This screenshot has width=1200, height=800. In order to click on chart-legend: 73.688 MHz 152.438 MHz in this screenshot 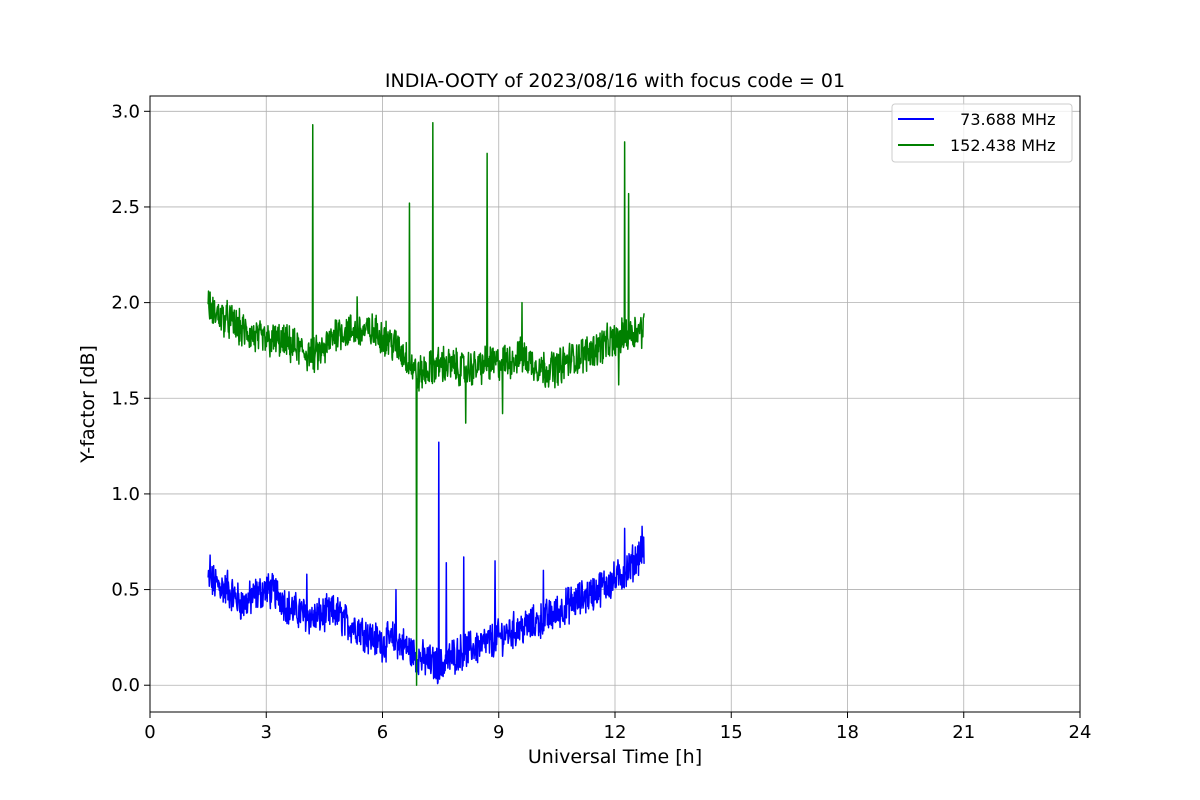, I will do `click(982, 133)`.